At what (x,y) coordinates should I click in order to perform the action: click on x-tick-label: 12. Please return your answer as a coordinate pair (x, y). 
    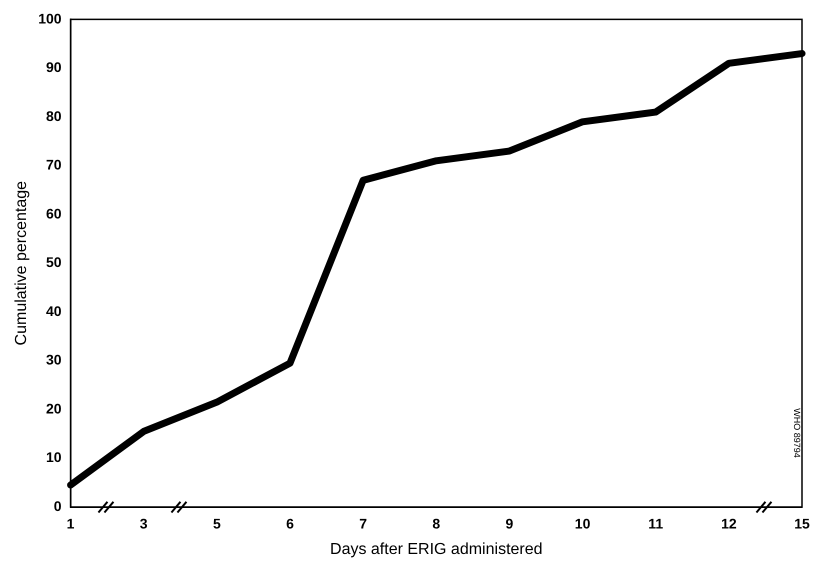
    Looking at the image, I should click on (729, 523).